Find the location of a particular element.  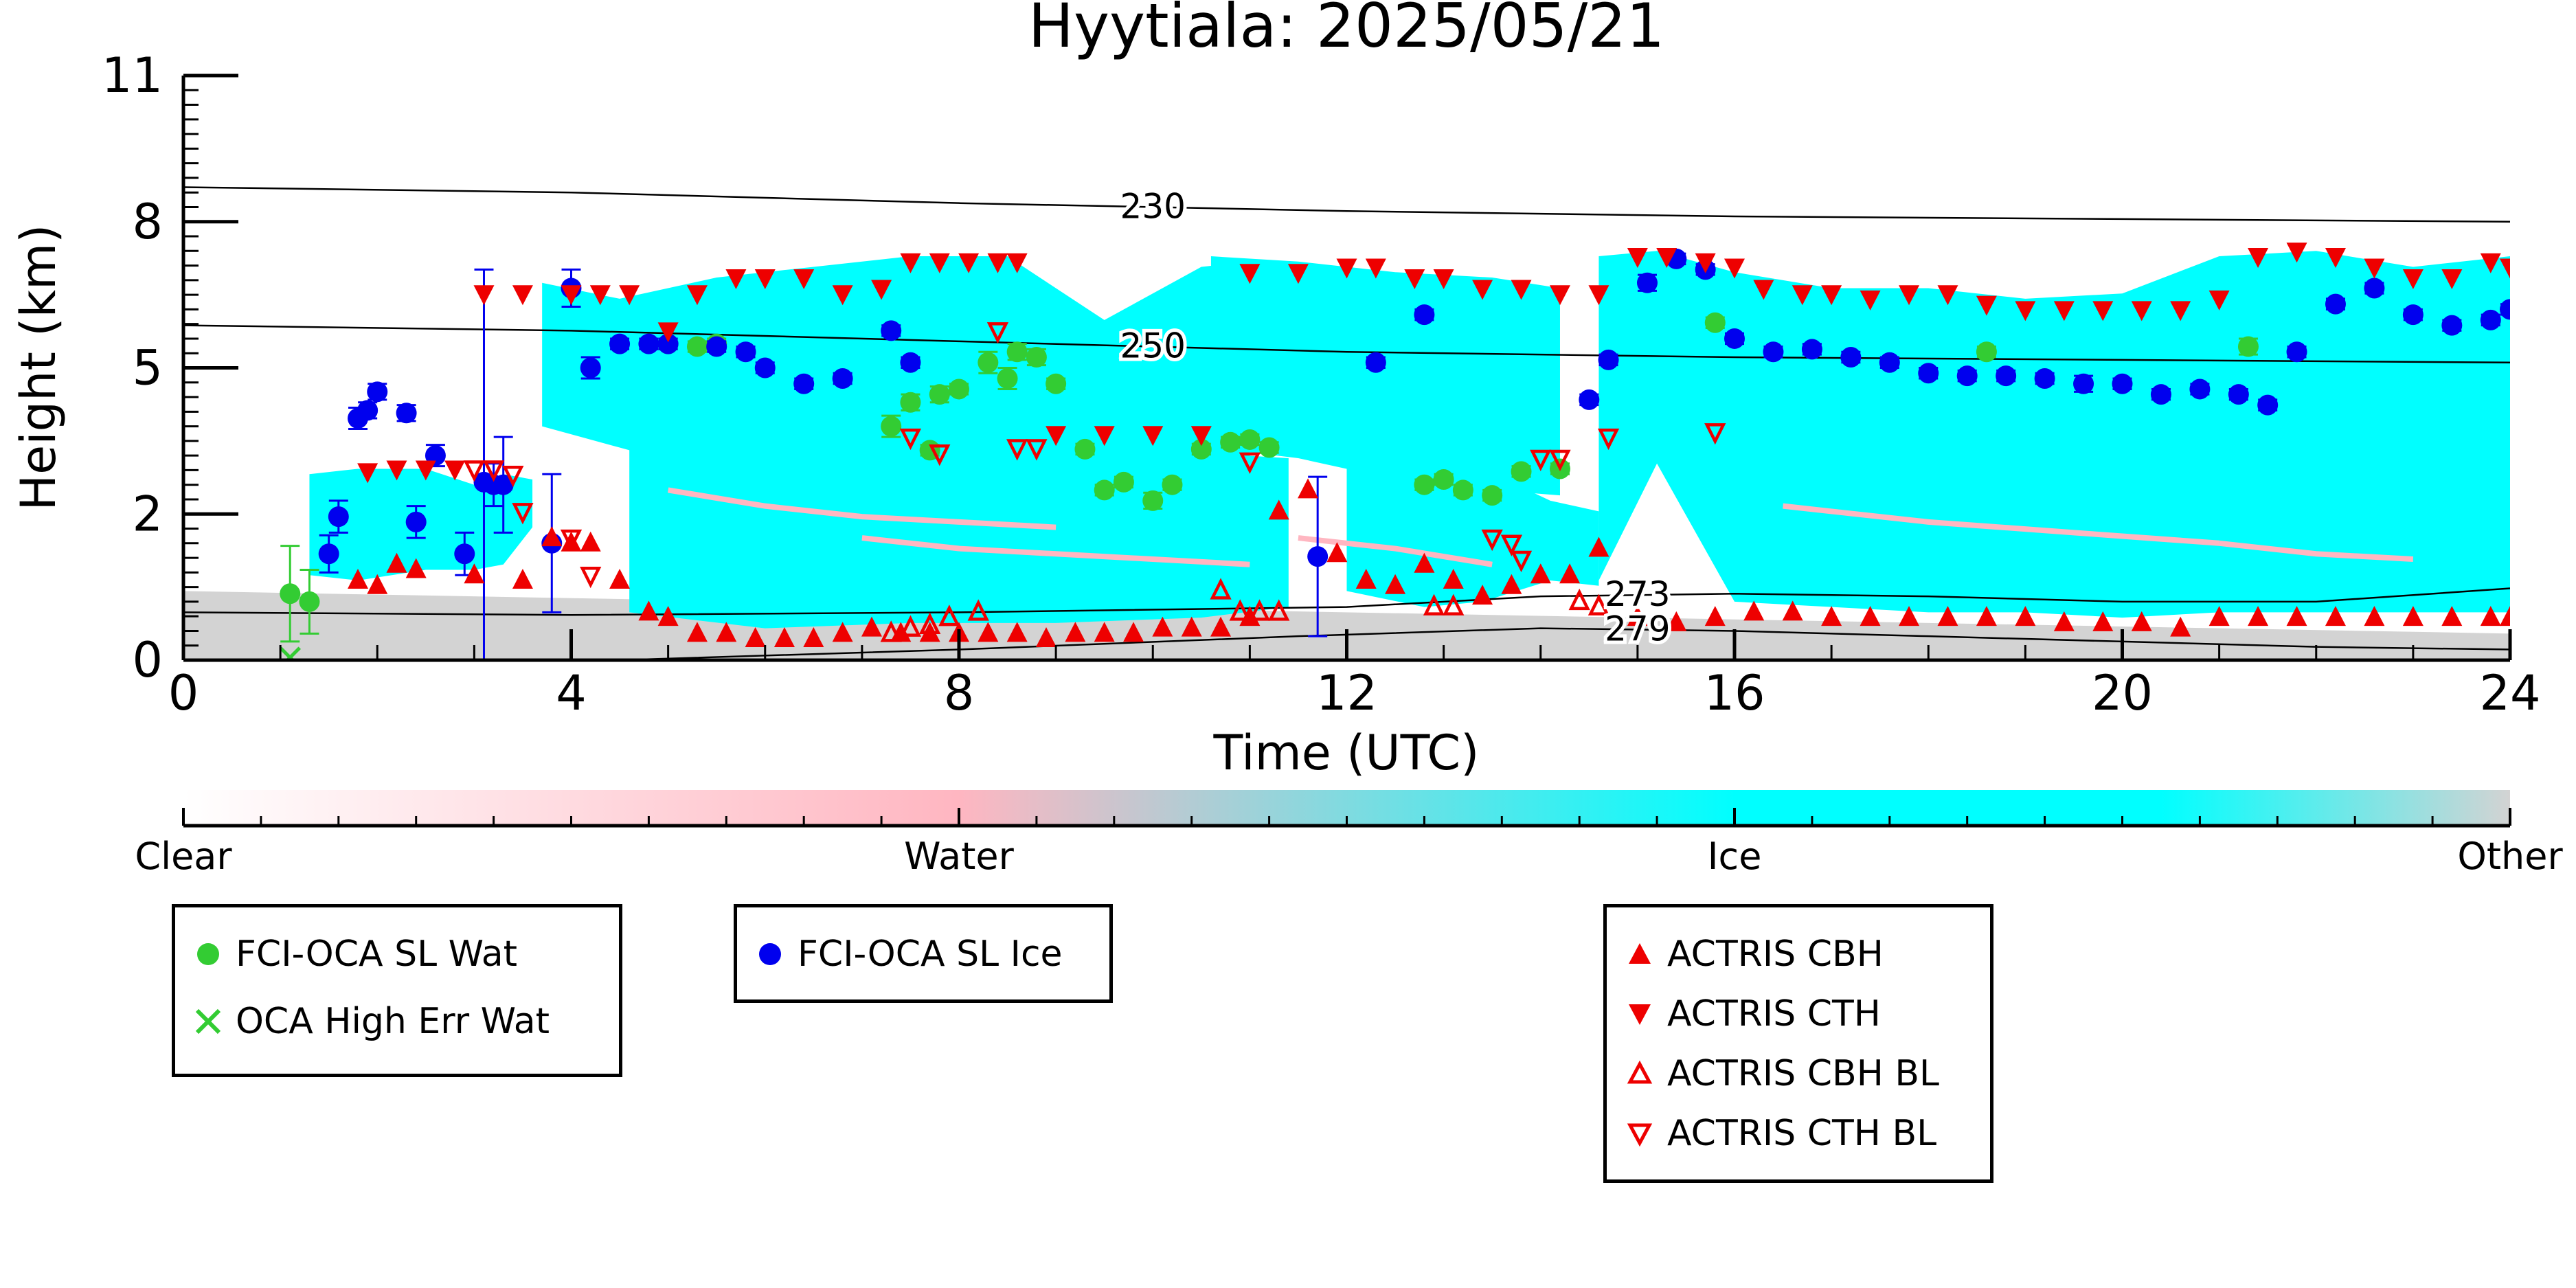

y-tick-label: 5 is located at coordinates (147, 368).